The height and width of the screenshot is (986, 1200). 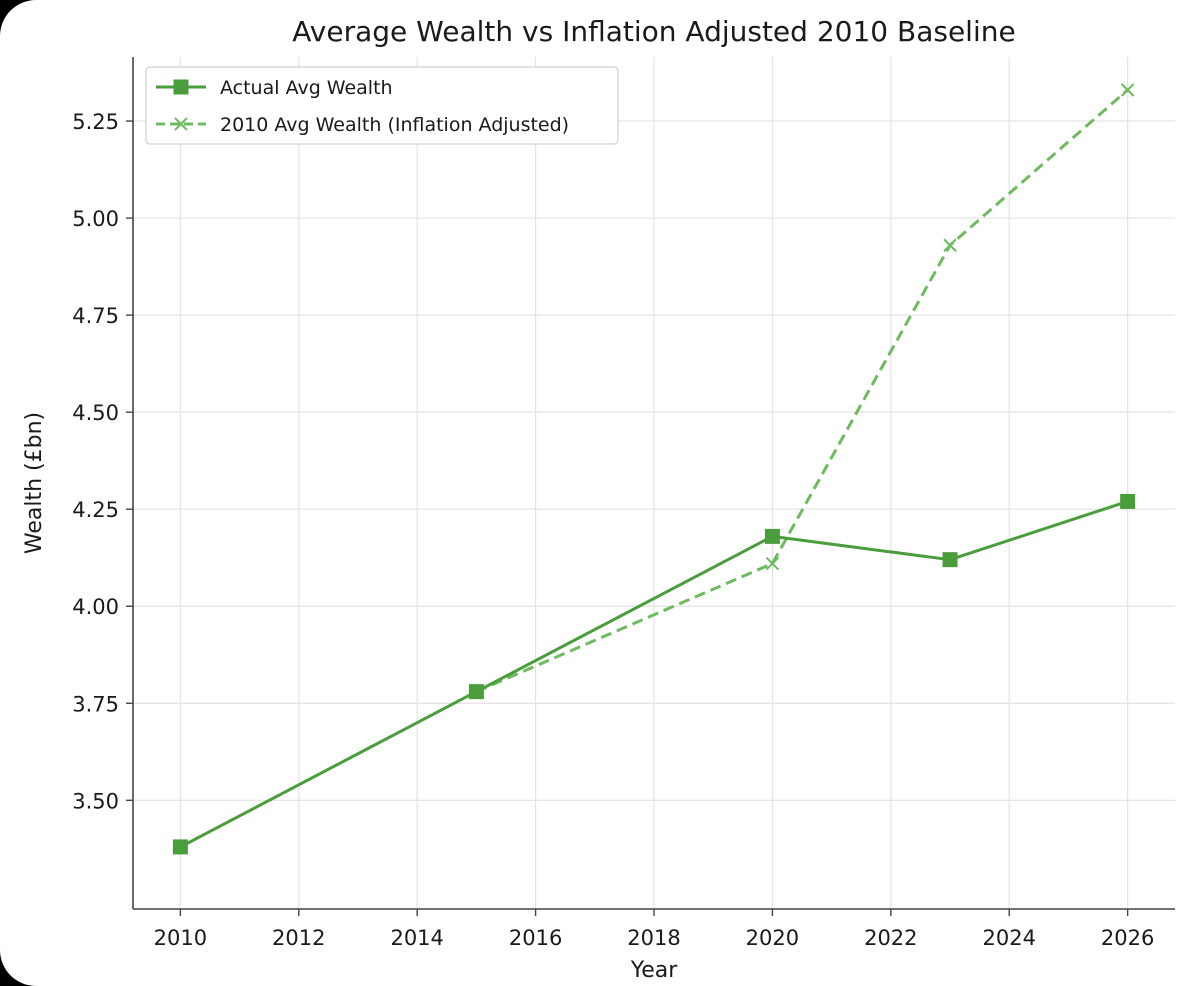 What do you see at coordinates (535, 938) in the screenshot?
I see `x-tick-label: 2016` at bounding box center [535, 938].